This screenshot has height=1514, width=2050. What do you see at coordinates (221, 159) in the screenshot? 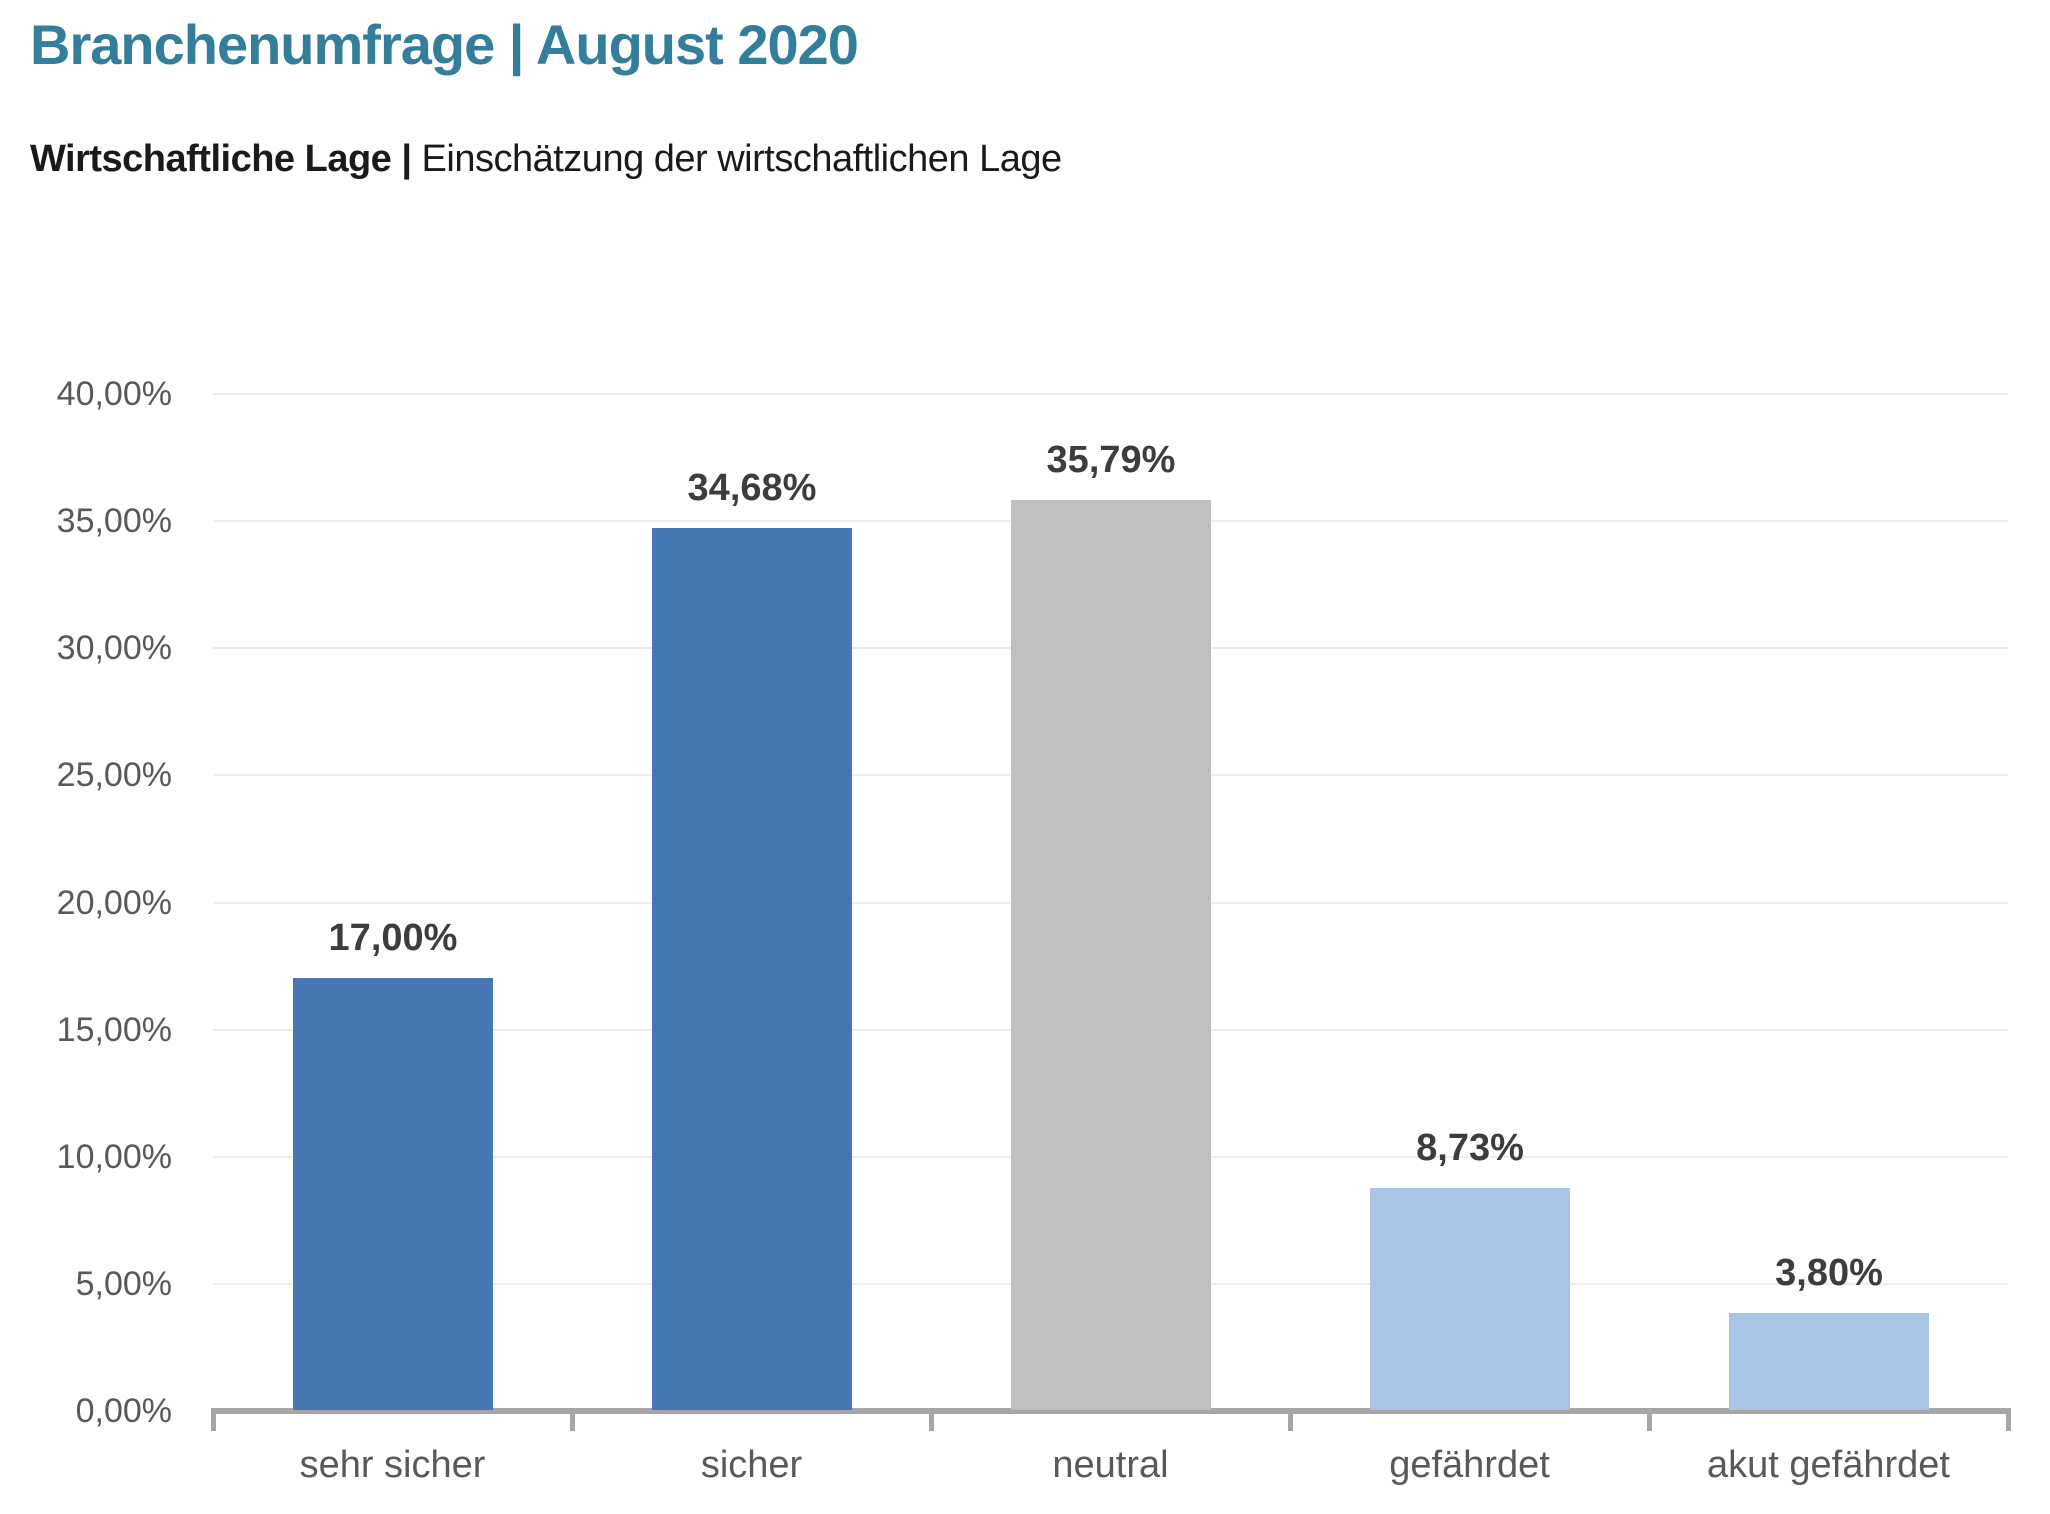
I see `chart-subtitle-section: Wirtschaftliche Lage |` at bounding box center [221, 159].